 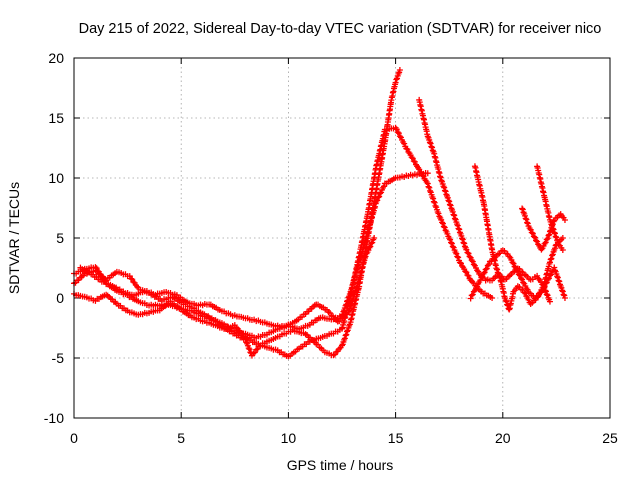 I want to click on y-tick-label: 20, so click(x=56, y=58).